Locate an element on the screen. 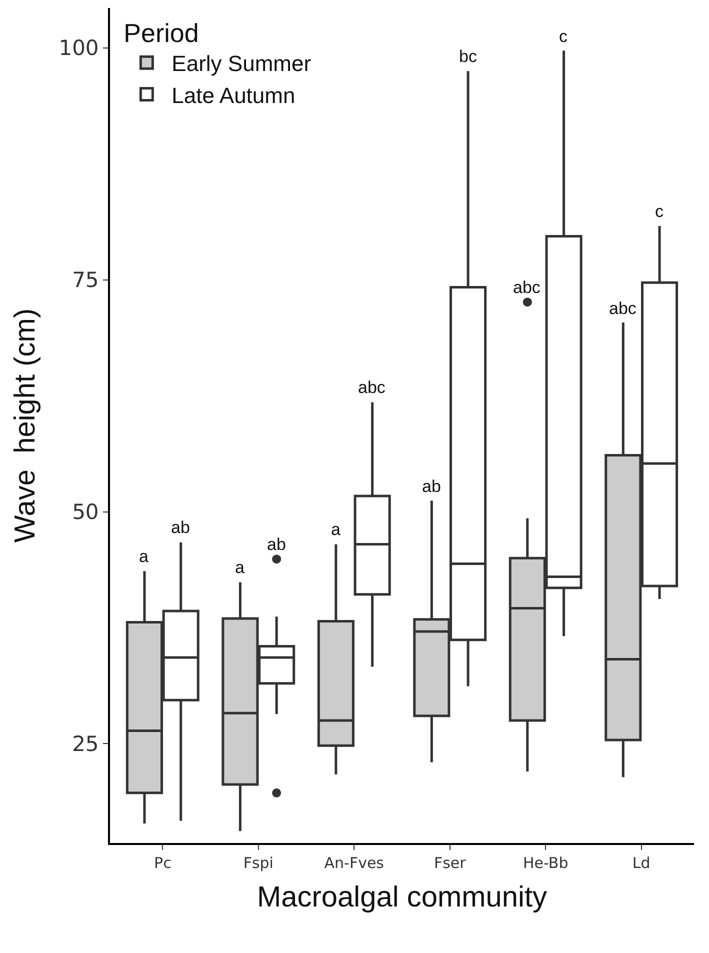 The height and width of the screenshot is (953, 709). x-tick-label: Pc is located at coordinates (163, 863).